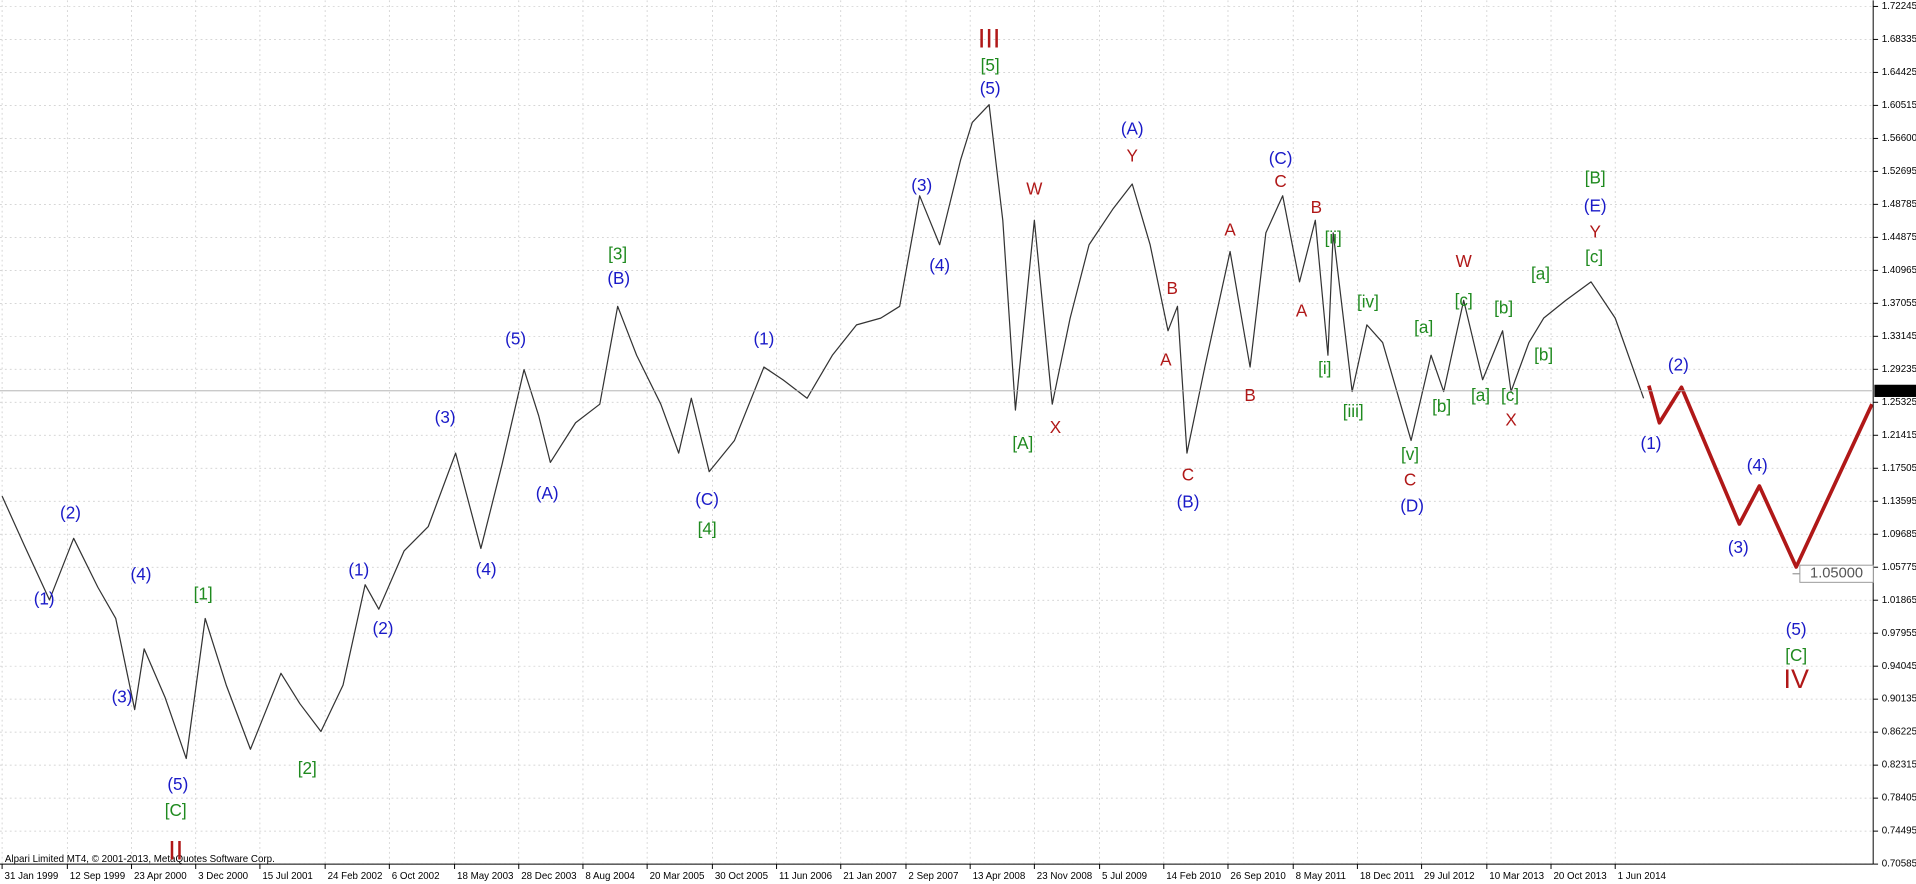  I want to click on x-tick-label: 18 May 2003, so click(485, 876).